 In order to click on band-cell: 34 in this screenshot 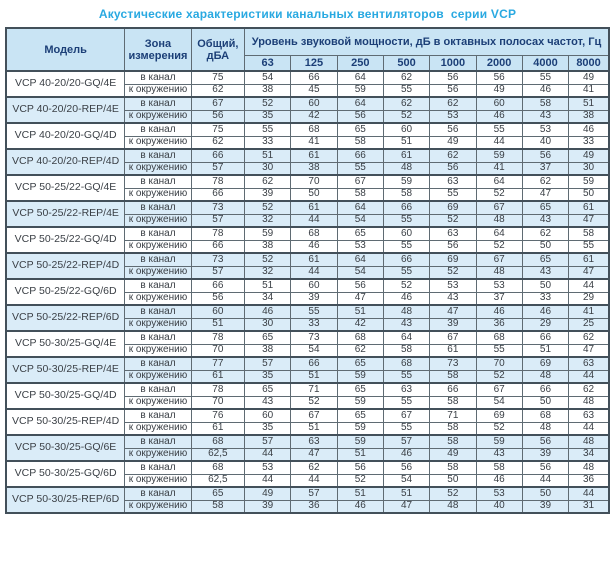, I will do `click(589, 454)`.